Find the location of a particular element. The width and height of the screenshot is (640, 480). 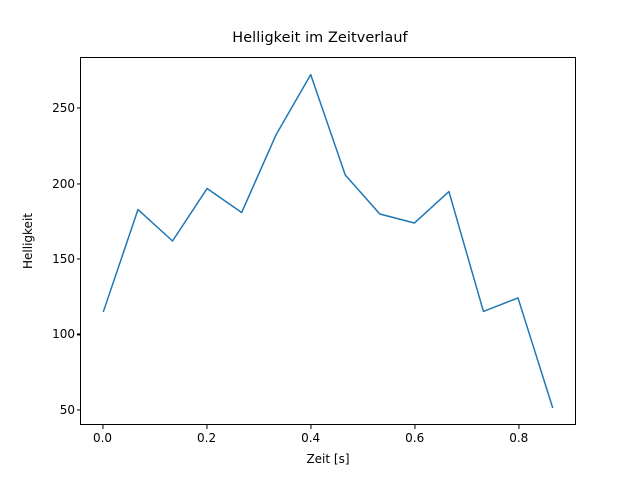

chart-title: Helligkeit im Zeitverlauf is located at coordinates (320, 38).